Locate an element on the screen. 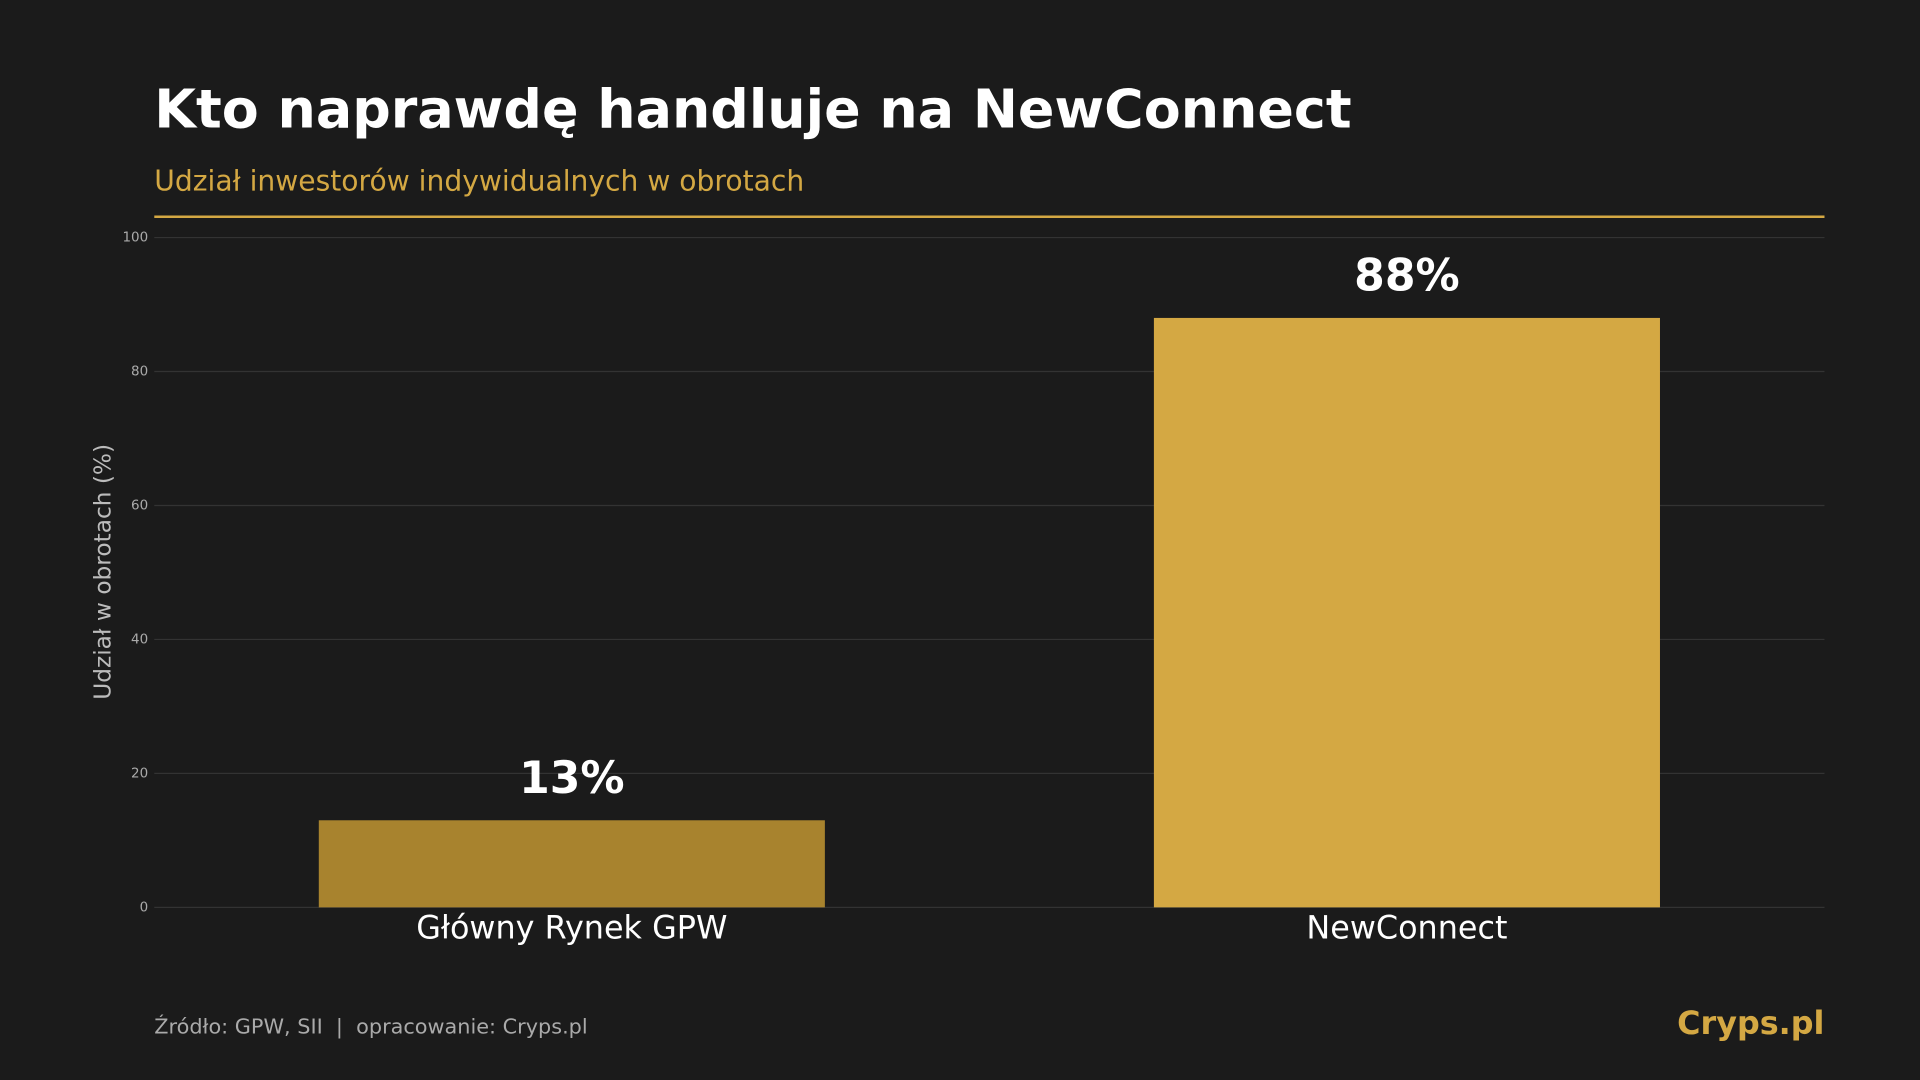 The height and width of the screenshot is (1080, 1920). source-note: Źródło: GPW, SII | opracowanie: Cryps.pl is located at coordinates (370, 1026).